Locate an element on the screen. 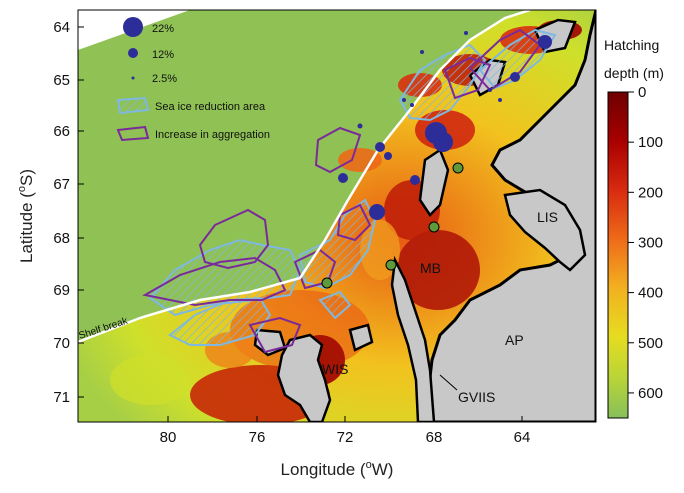  y-axis: 64 65 66 67 68 69 70 71 is located at coordinates (68, 212).